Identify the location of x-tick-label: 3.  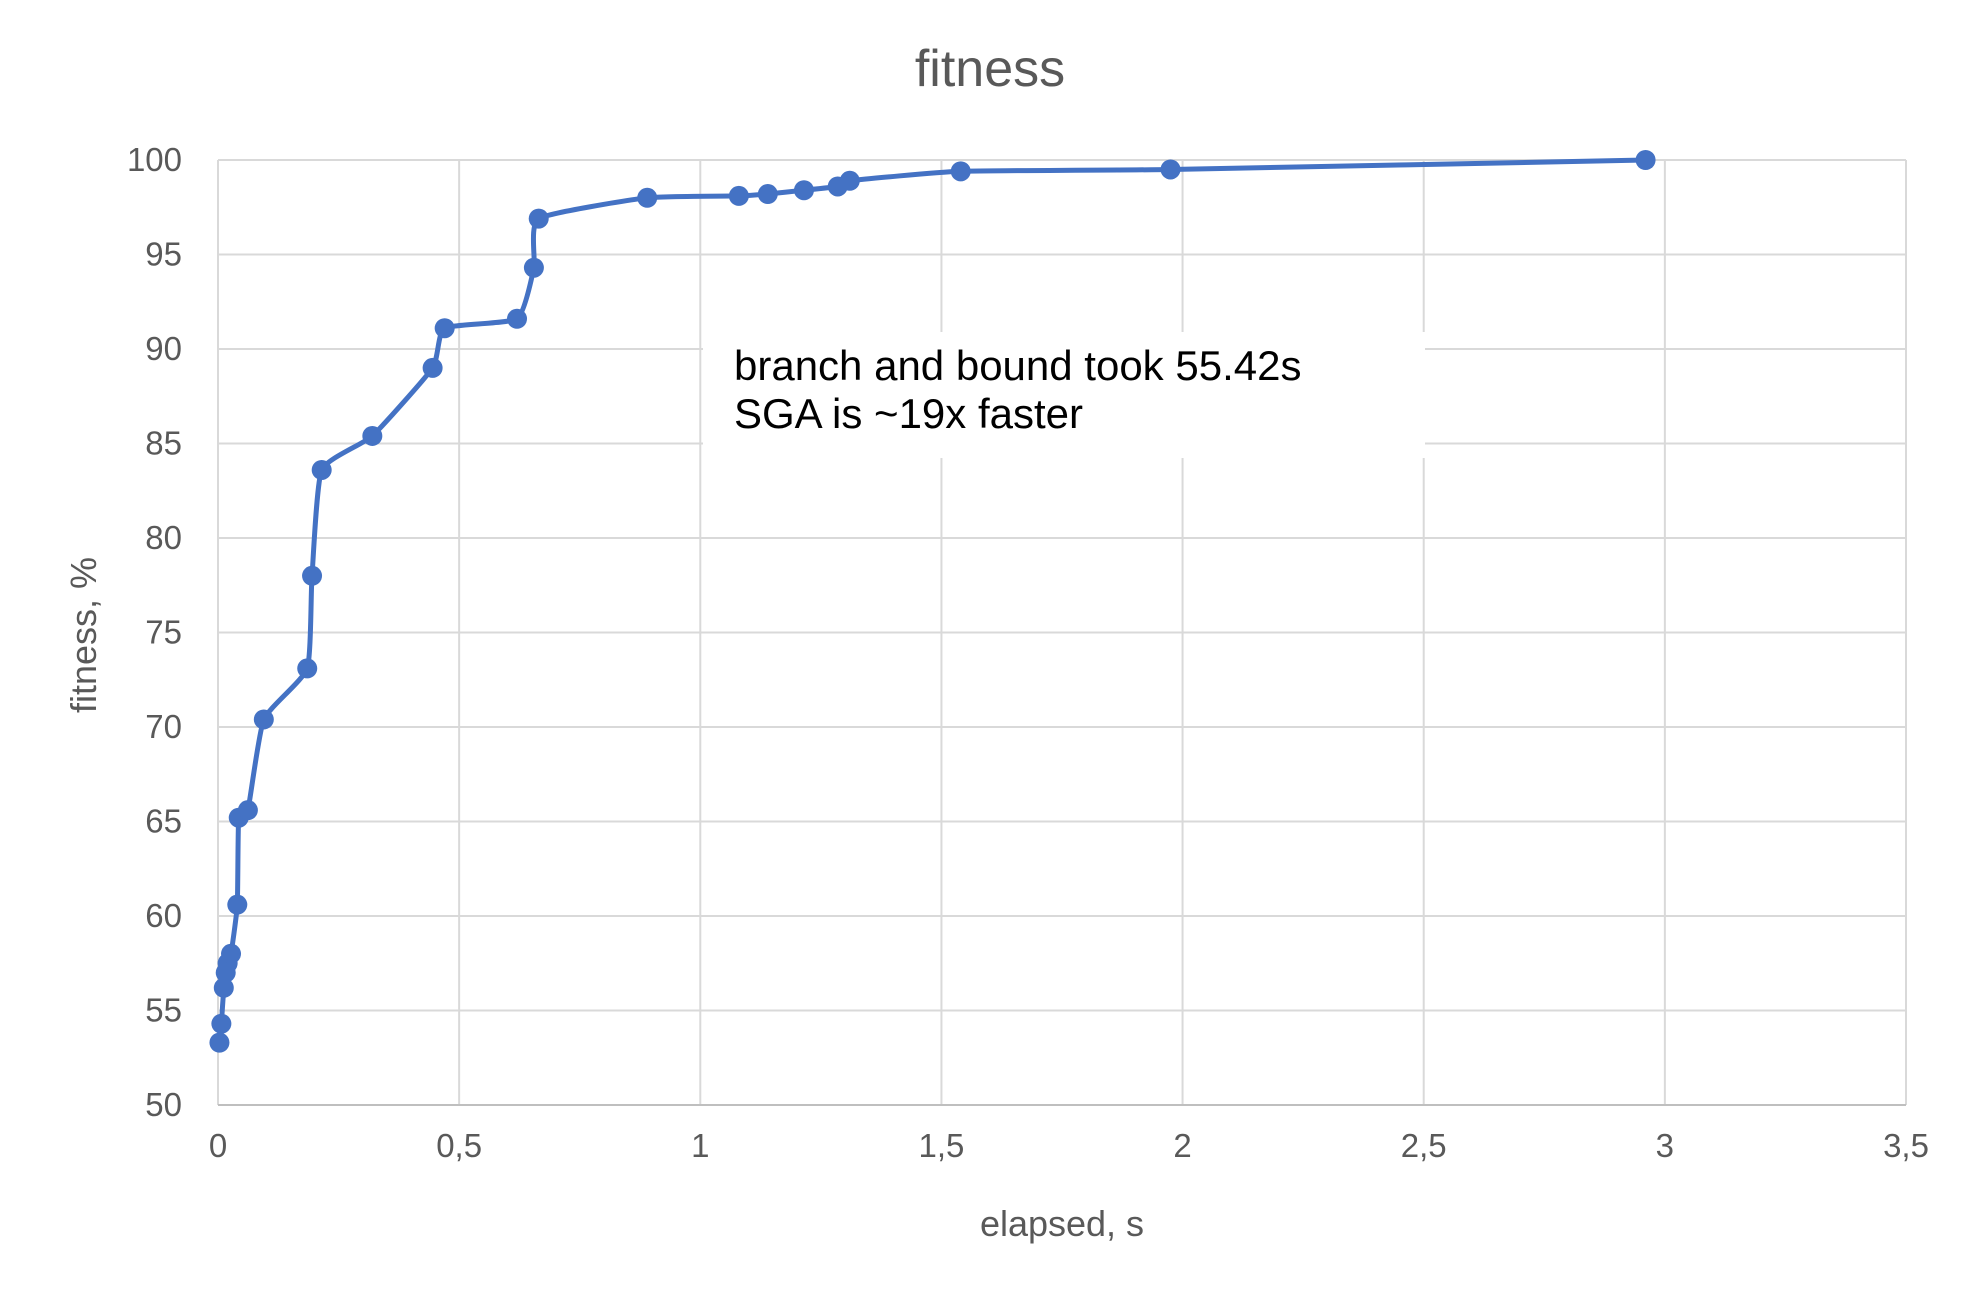
(1665, 1145).